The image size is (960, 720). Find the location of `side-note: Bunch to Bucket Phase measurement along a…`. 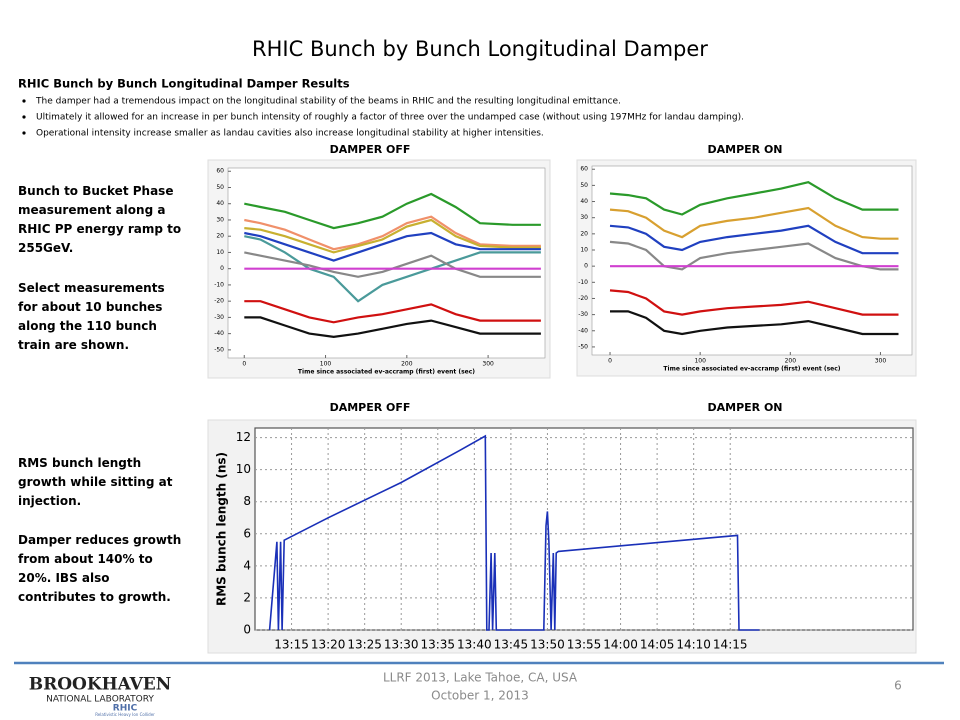

side-note: Bunch to Bucket Phase measurement along a… is located at coordinates (99, 219).